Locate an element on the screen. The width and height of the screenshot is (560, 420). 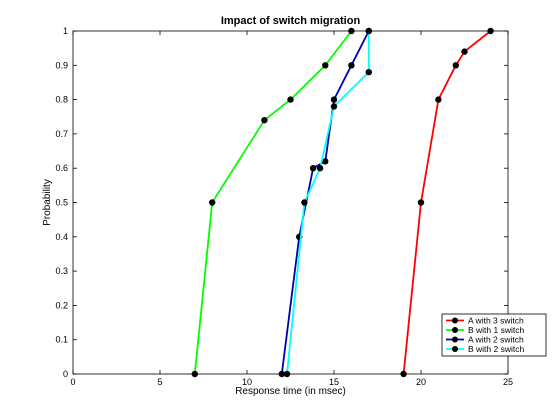
series-line-a-with-3-switch is located at coordinates (447, 202).